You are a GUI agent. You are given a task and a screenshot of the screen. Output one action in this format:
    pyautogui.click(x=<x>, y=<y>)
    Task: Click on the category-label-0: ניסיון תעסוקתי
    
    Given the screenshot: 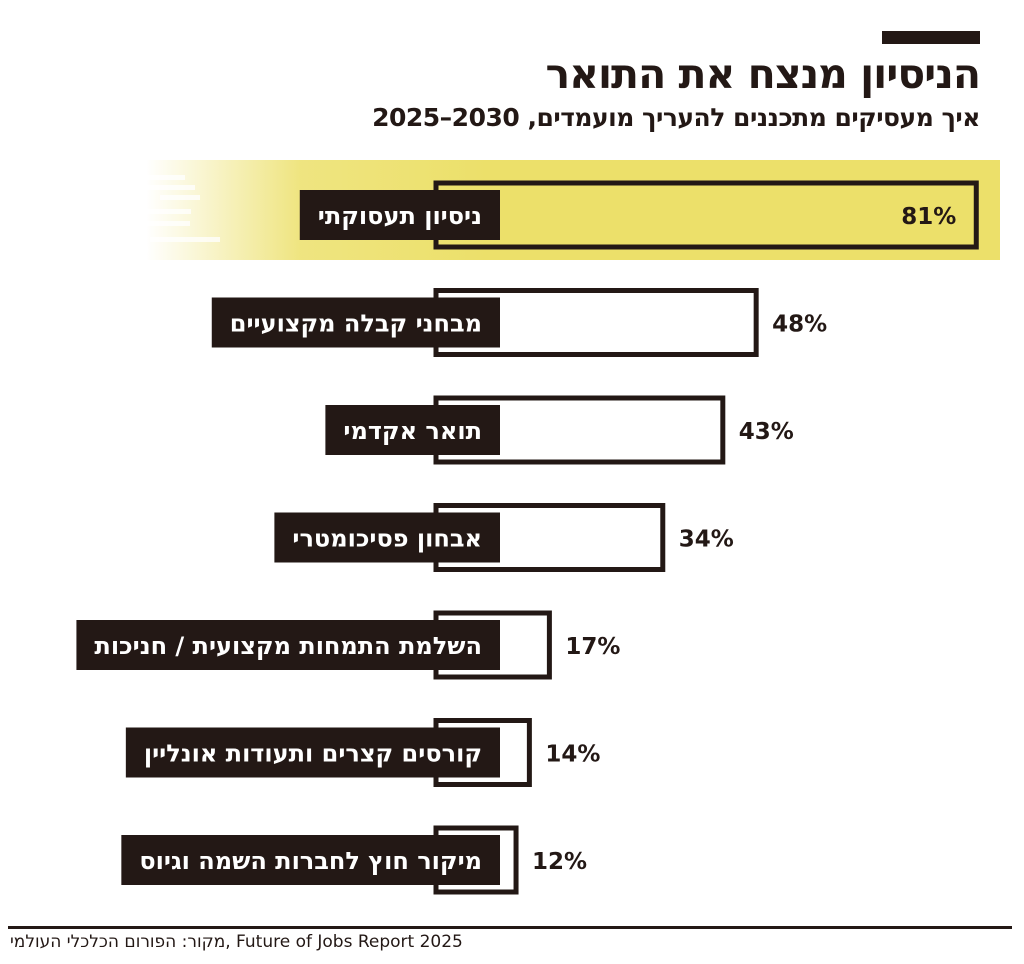 What is the action you would take?
    pyautogui.click(x=400, y=216)
    